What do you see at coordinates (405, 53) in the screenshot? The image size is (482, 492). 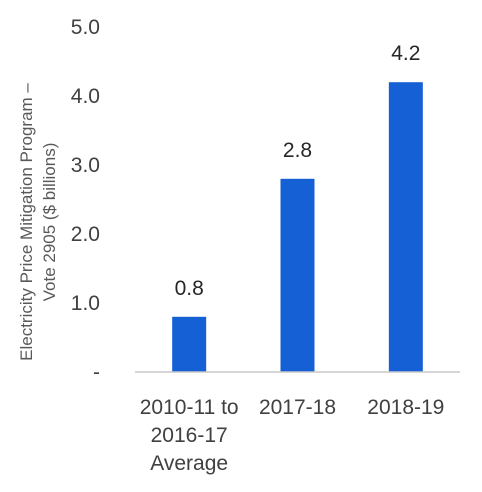 I see `data-label: 4.2` at bounding box center [405, 53].